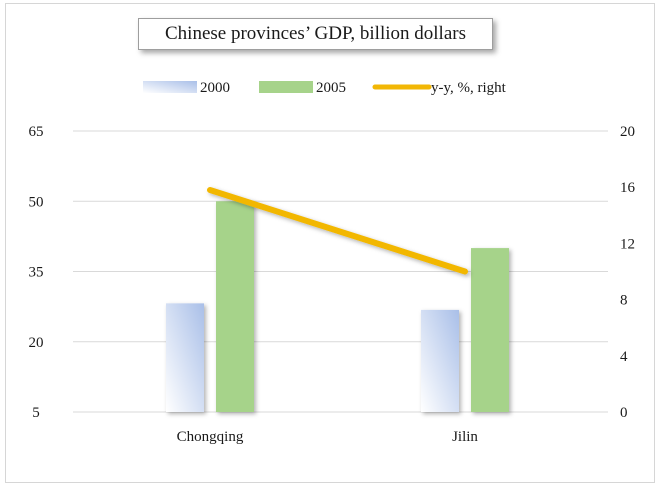 The width and height of the screenshot is (664, 487). Describe the element at coordinates (624, 413) in the screenshot. I see `right-tick-label: 0` at that location.